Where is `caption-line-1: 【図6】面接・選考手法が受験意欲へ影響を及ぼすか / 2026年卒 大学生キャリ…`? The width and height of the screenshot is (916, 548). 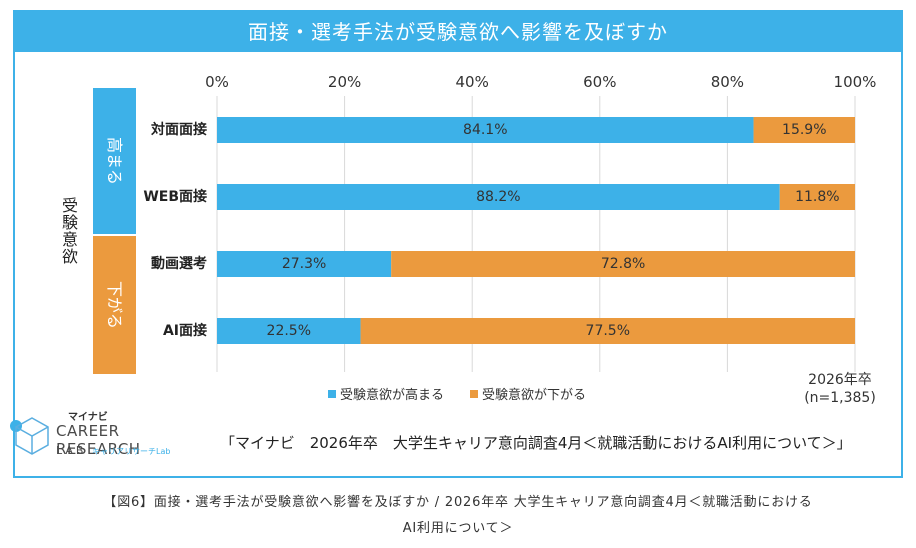
caption-line-1: 【図6】面接・選考手法が受験意欲へ影響を及ぼすか / 2026年卒 大学生キャリ… is located at coordinates (458, 502).